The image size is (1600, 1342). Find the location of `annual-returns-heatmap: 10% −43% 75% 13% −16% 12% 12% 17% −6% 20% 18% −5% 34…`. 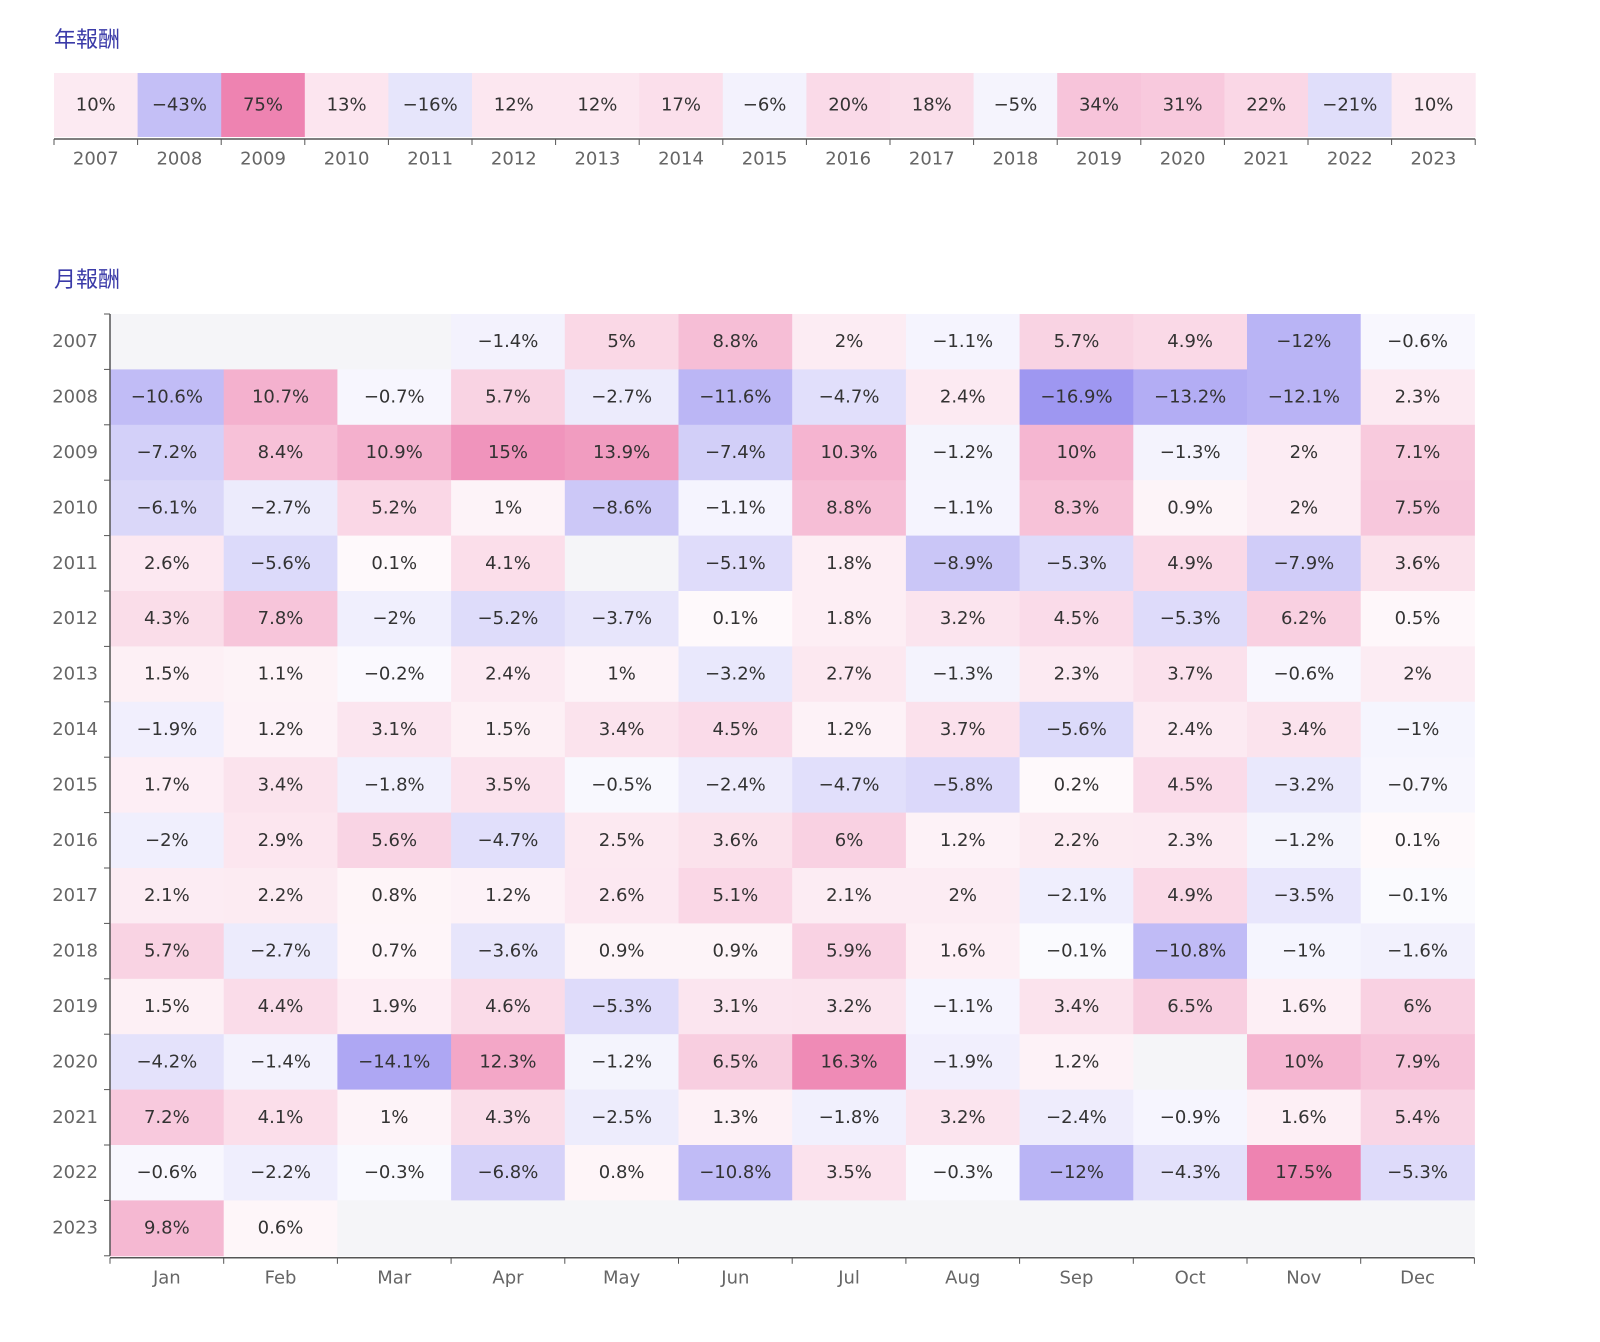

annual-returns-heatmap: 10% −43% 75% 13% −16% 12% 12% 17% −6% 20% 18% −5% 34… is located at coordinates (764, 121).